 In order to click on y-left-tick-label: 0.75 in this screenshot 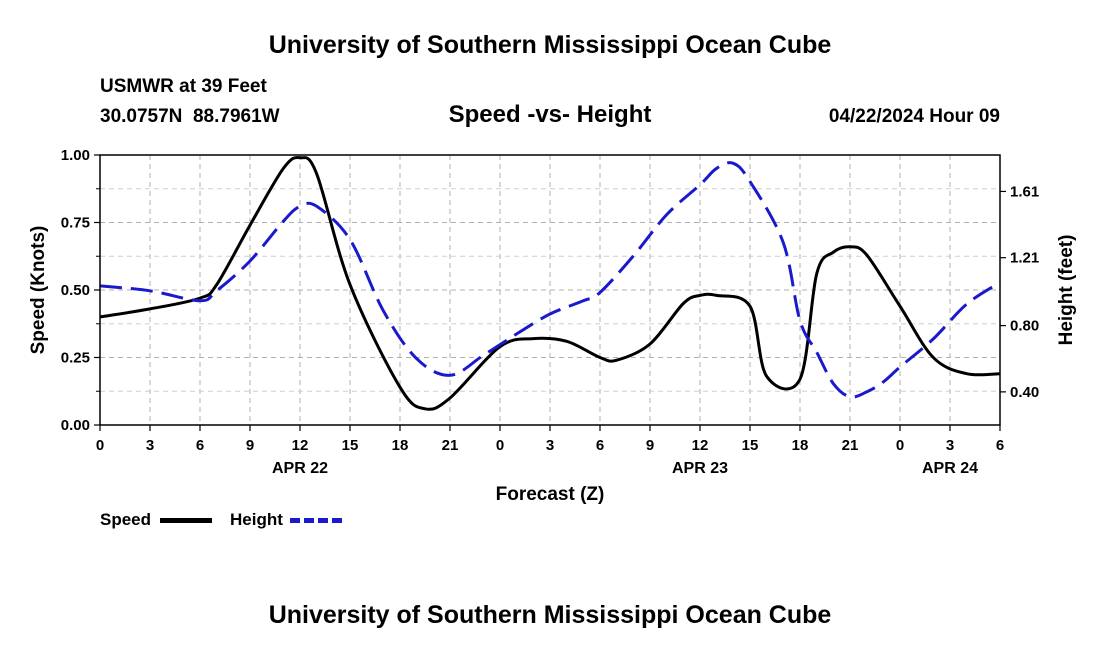, I will do `click(75, 223)`.